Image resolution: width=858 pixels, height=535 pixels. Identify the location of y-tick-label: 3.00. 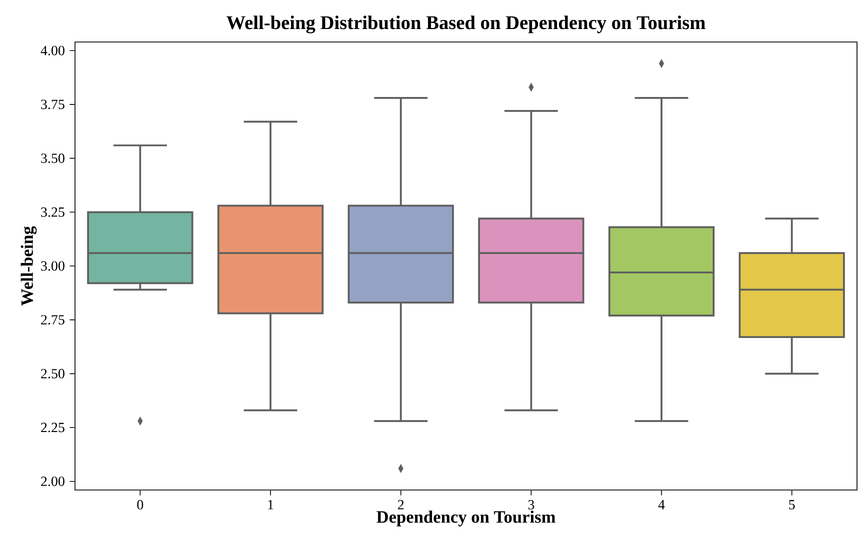
(52, 266).